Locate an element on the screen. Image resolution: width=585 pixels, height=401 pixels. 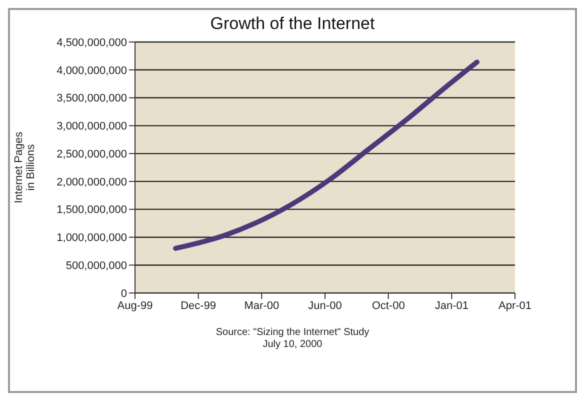
y-axis-title: Internet Pages in Billions is located at coordinates (25, 167).